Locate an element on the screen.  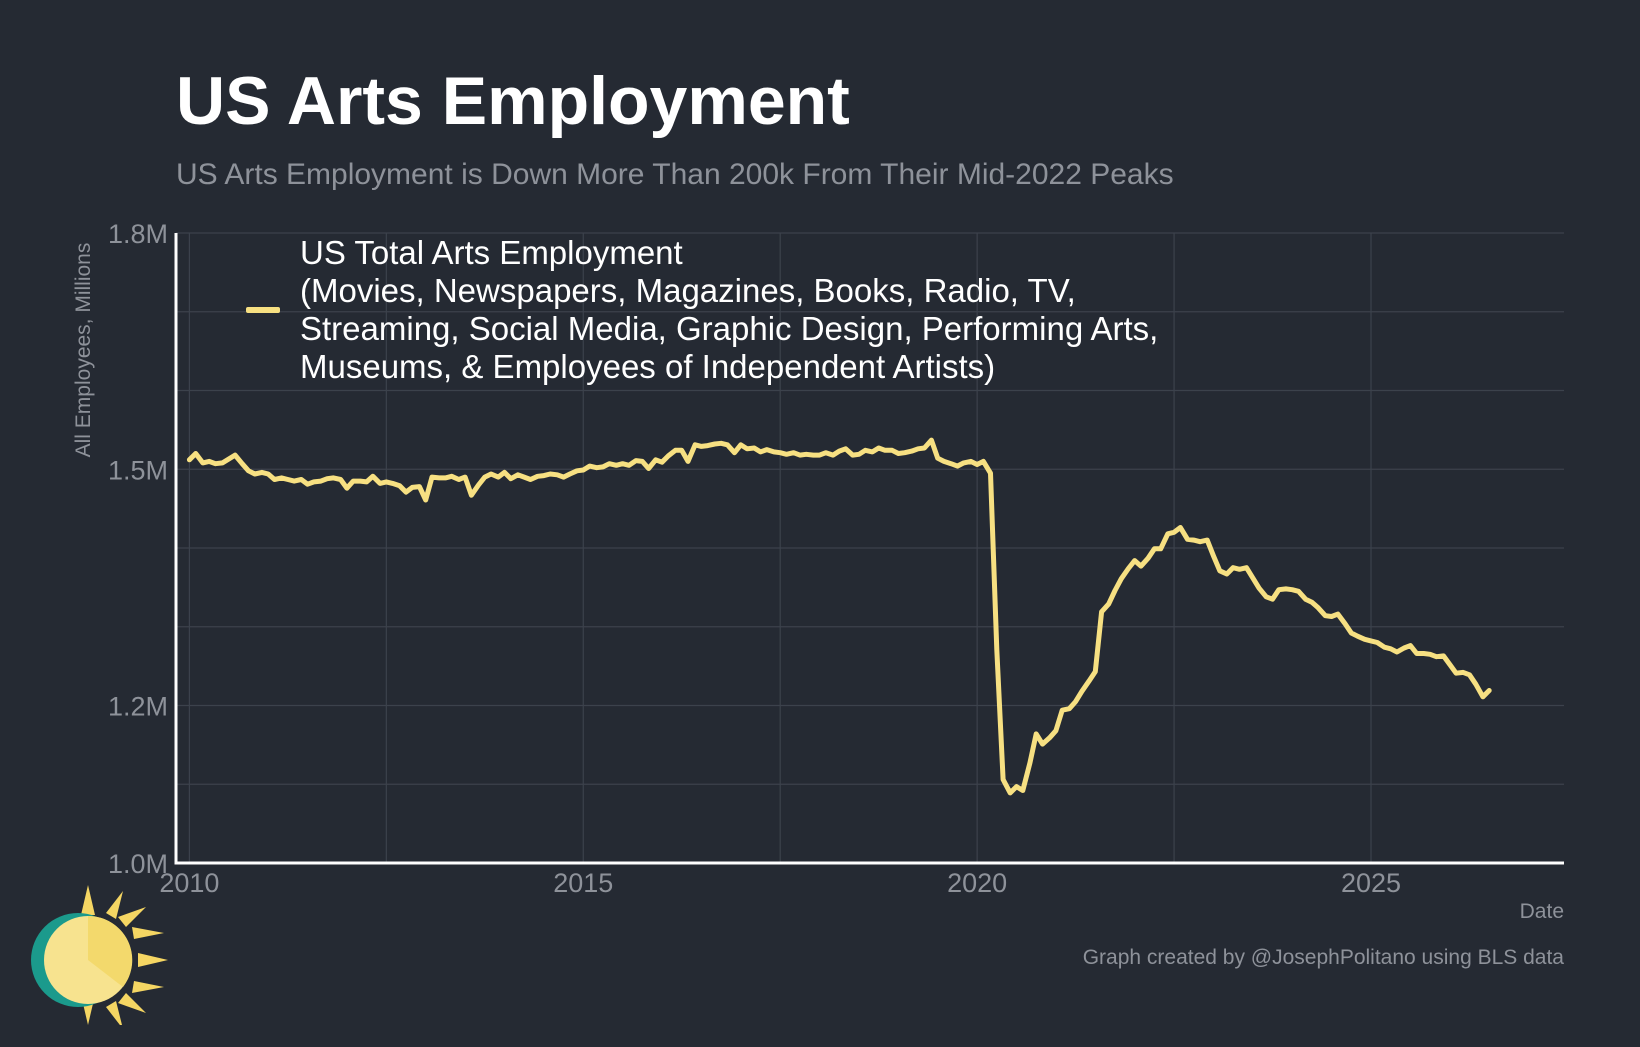
x-tick-label: 2015 is located at coordinates (583, 883).